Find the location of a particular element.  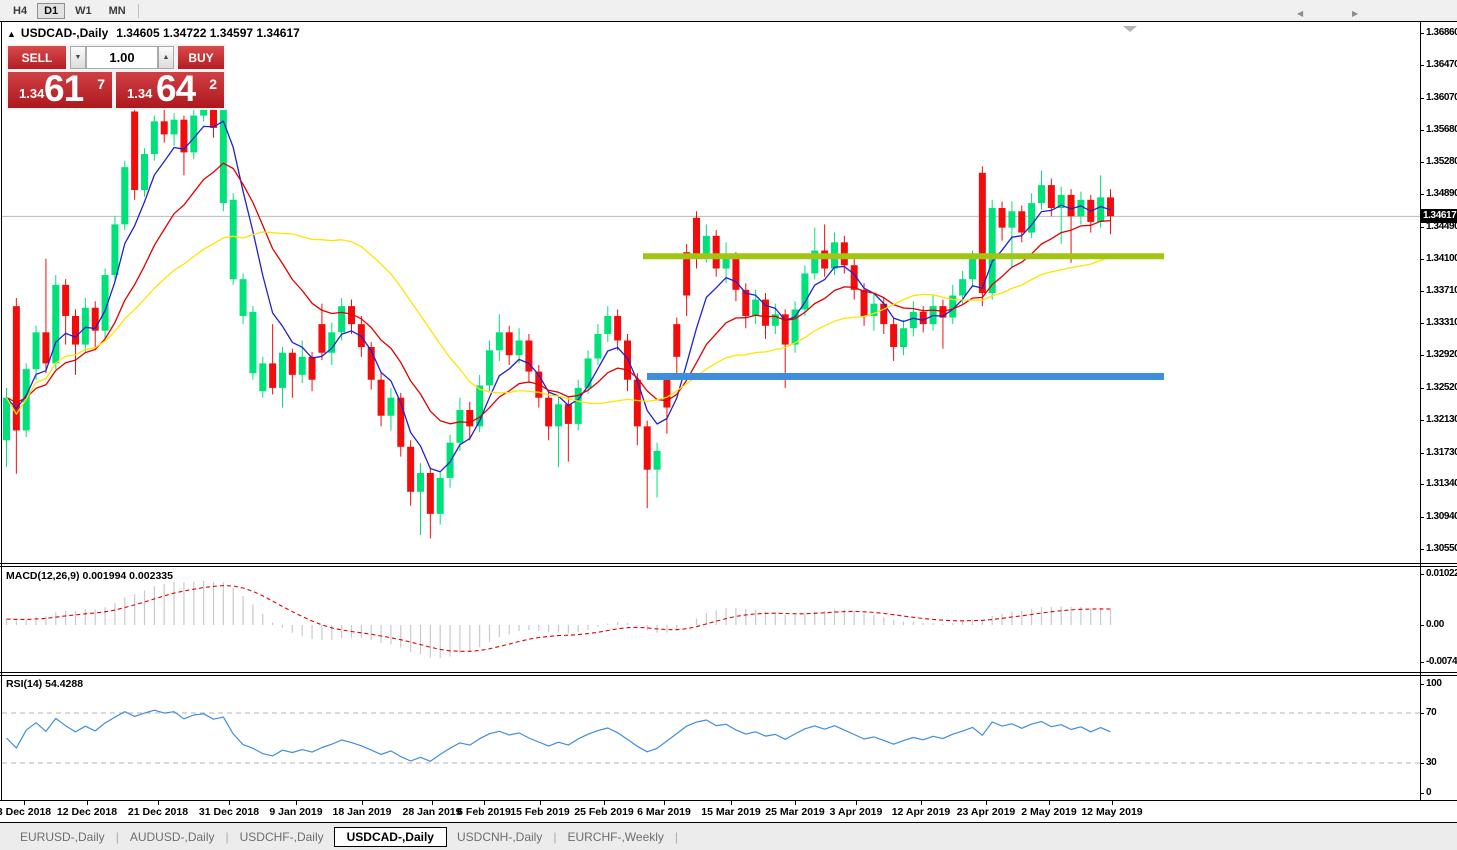

timeframe-button-mn: MN is located at coordinates (117, 10).